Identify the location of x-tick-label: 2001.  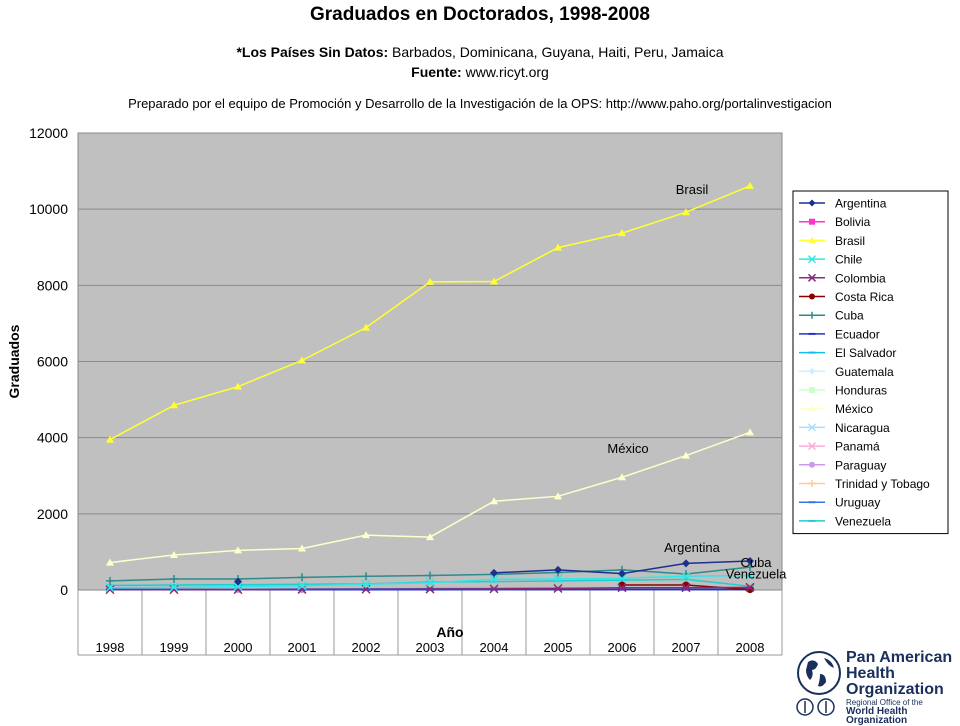
(302, 647).